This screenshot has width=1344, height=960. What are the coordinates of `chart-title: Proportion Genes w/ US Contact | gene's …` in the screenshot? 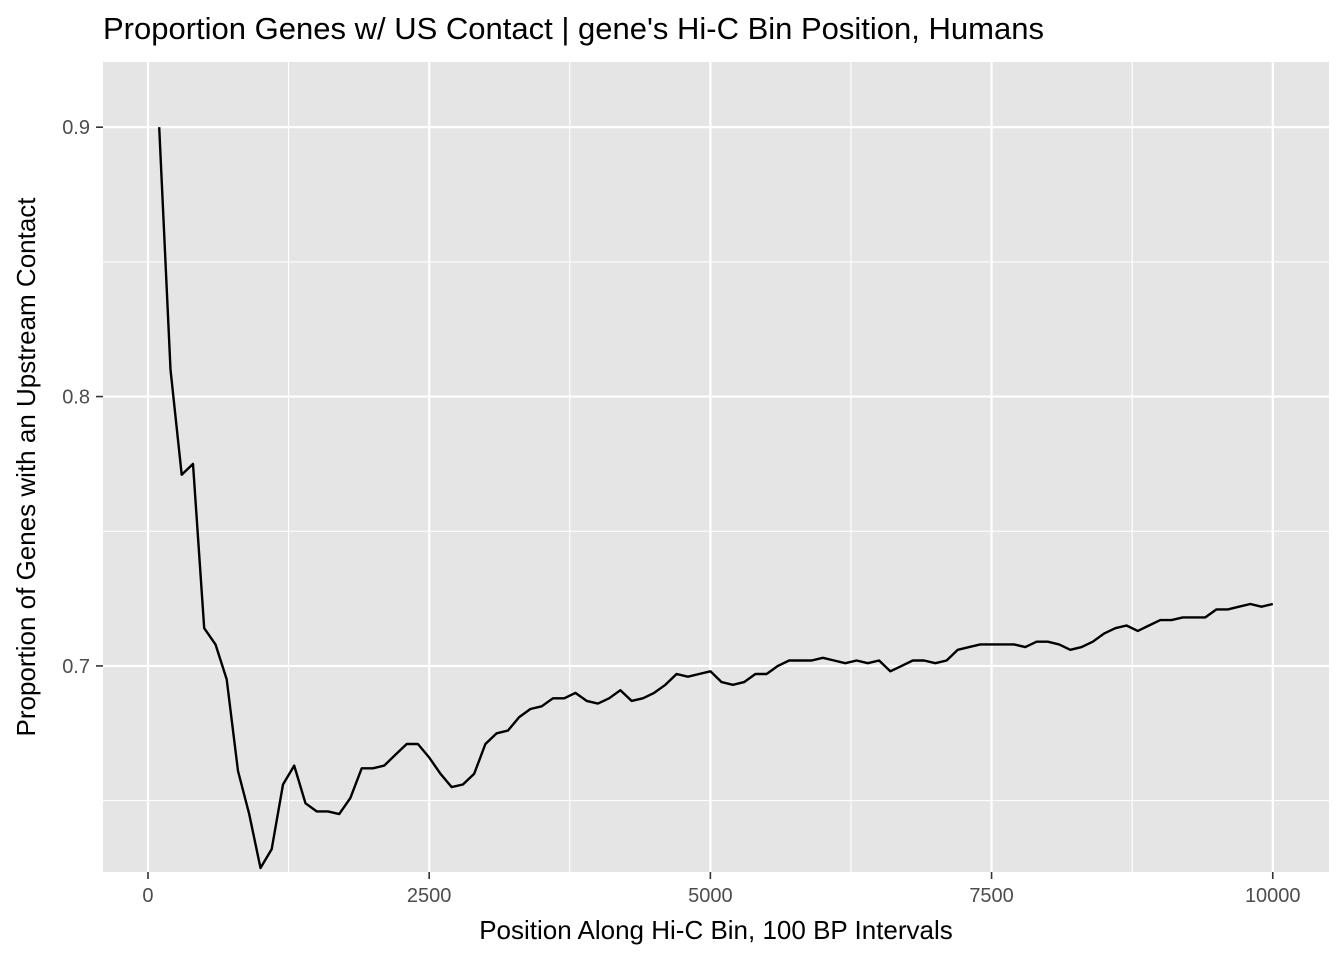 It's located at (573, 28).